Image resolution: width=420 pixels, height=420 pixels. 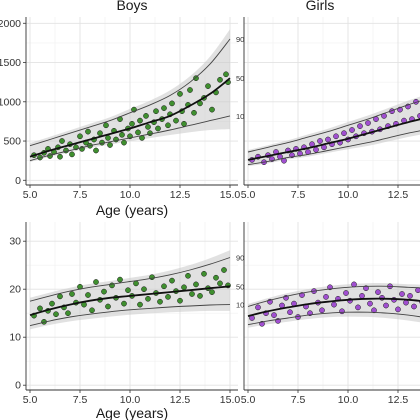 What do you see at coordinates (240, 39) in the screenshot?
I see `centile-label-90: 90` at bounding box center [240, 39].